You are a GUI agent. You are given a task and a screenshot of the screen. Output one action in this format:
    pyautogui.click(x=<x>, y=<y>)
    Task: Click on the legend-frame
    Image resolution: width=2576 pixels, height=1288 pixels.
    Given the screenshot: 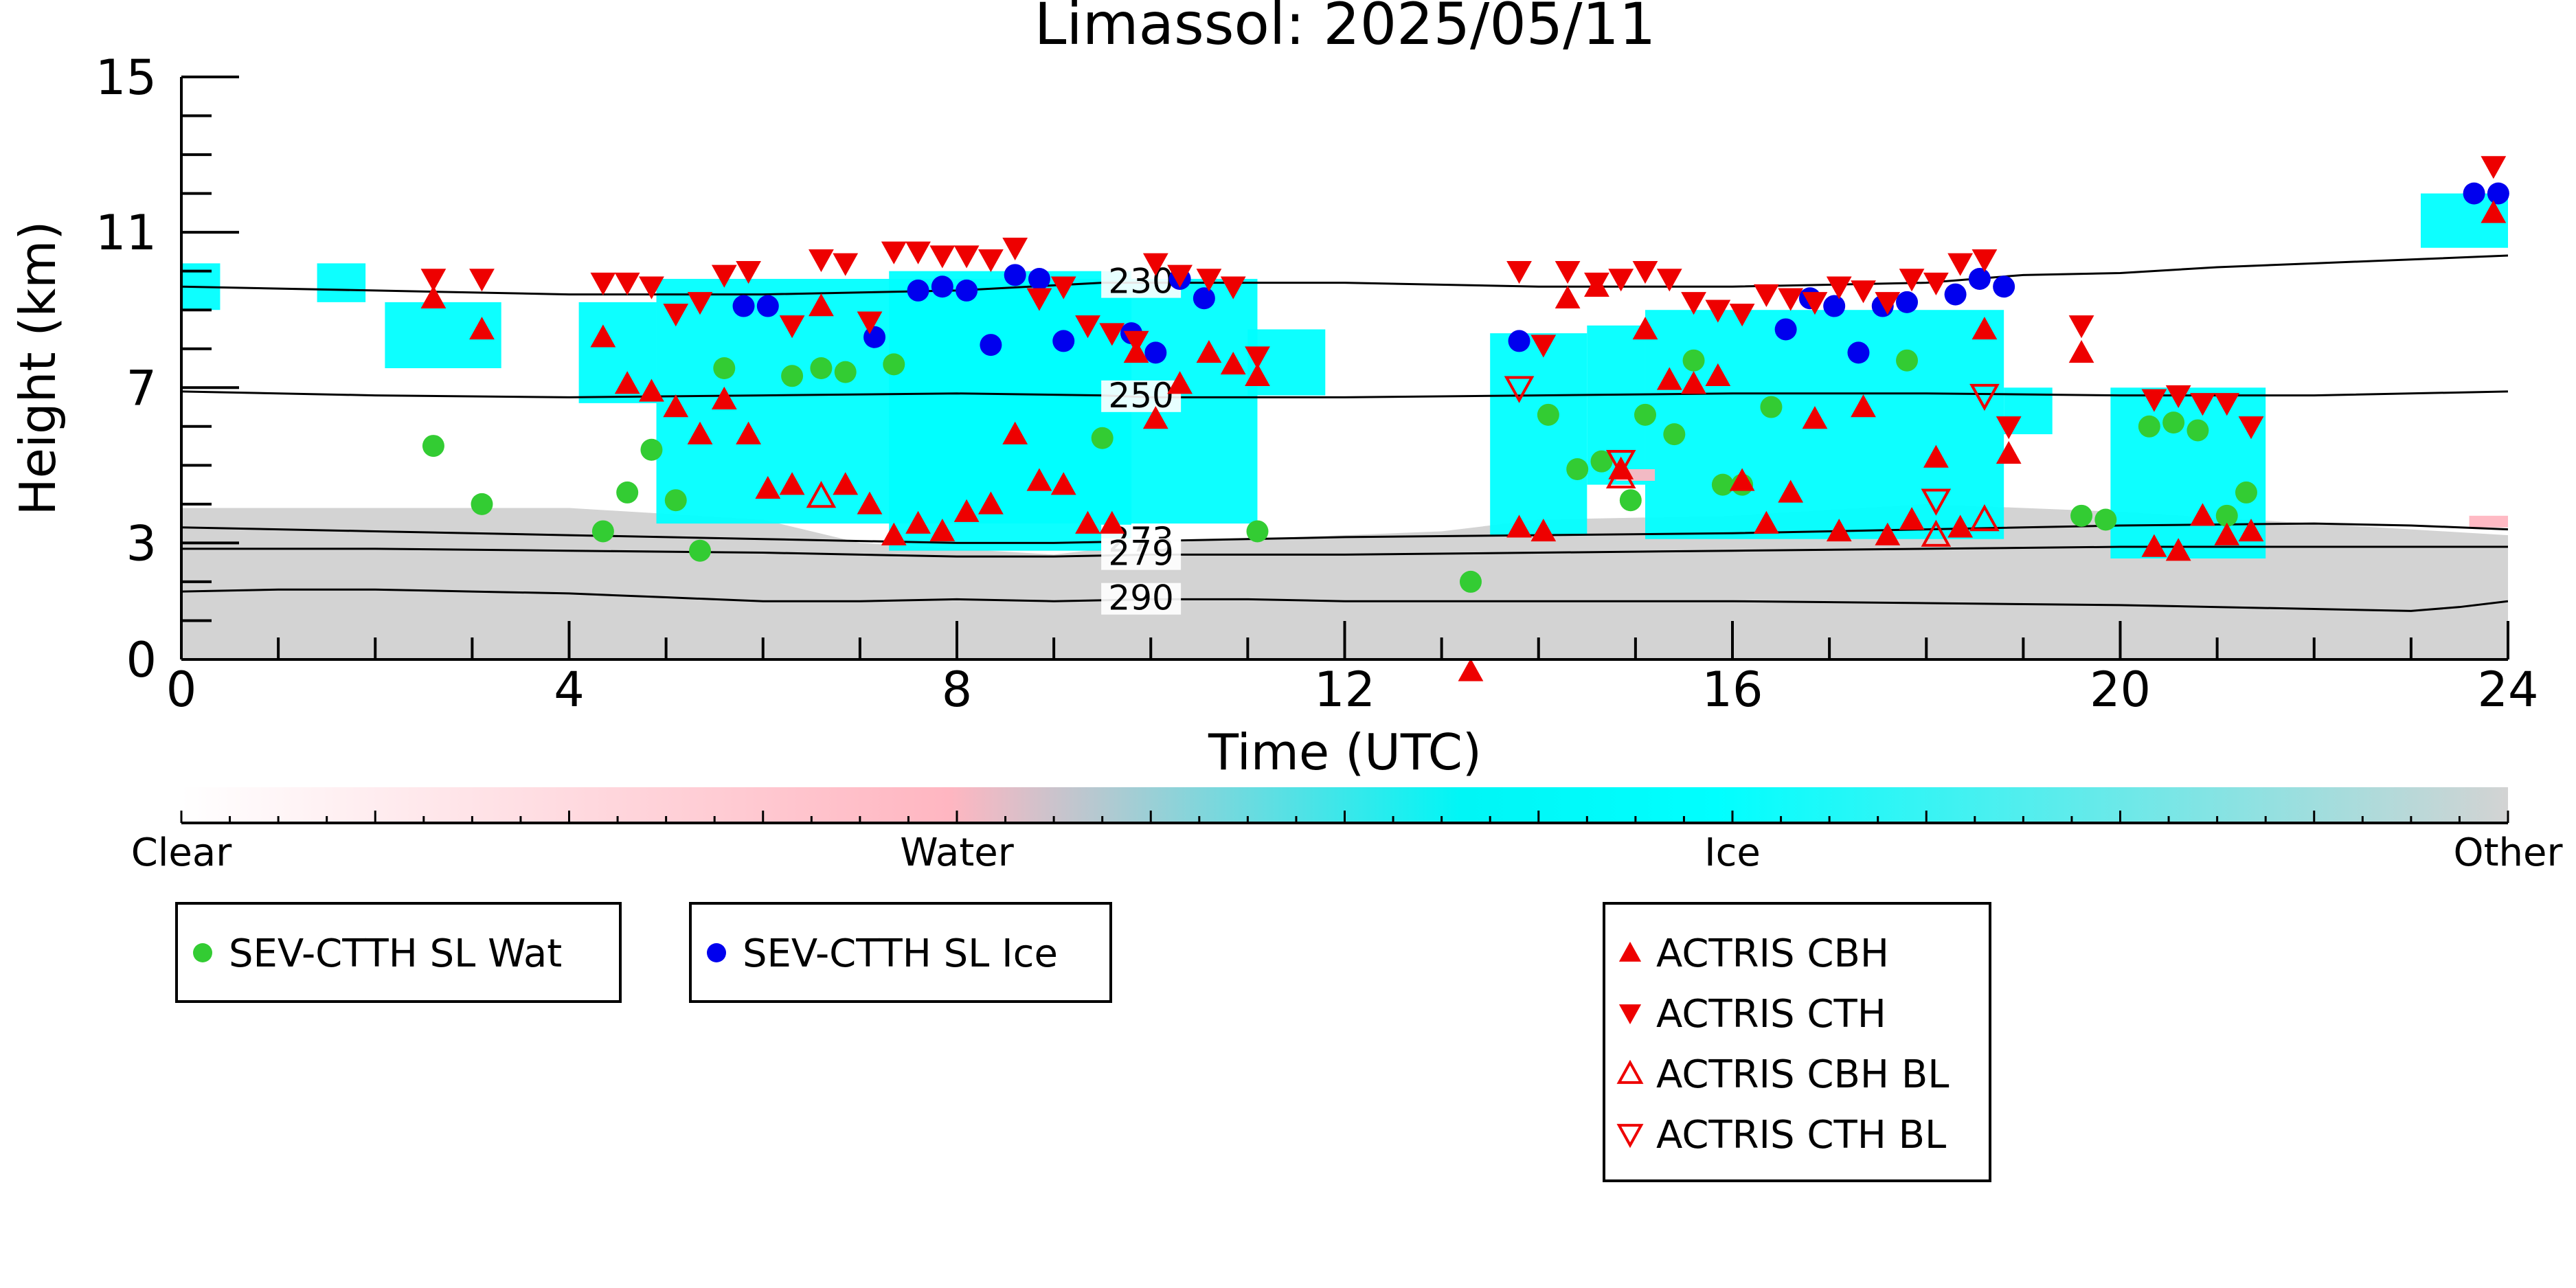 What is the action you would take?
    pyautogui.click(x=398, y=952)
    